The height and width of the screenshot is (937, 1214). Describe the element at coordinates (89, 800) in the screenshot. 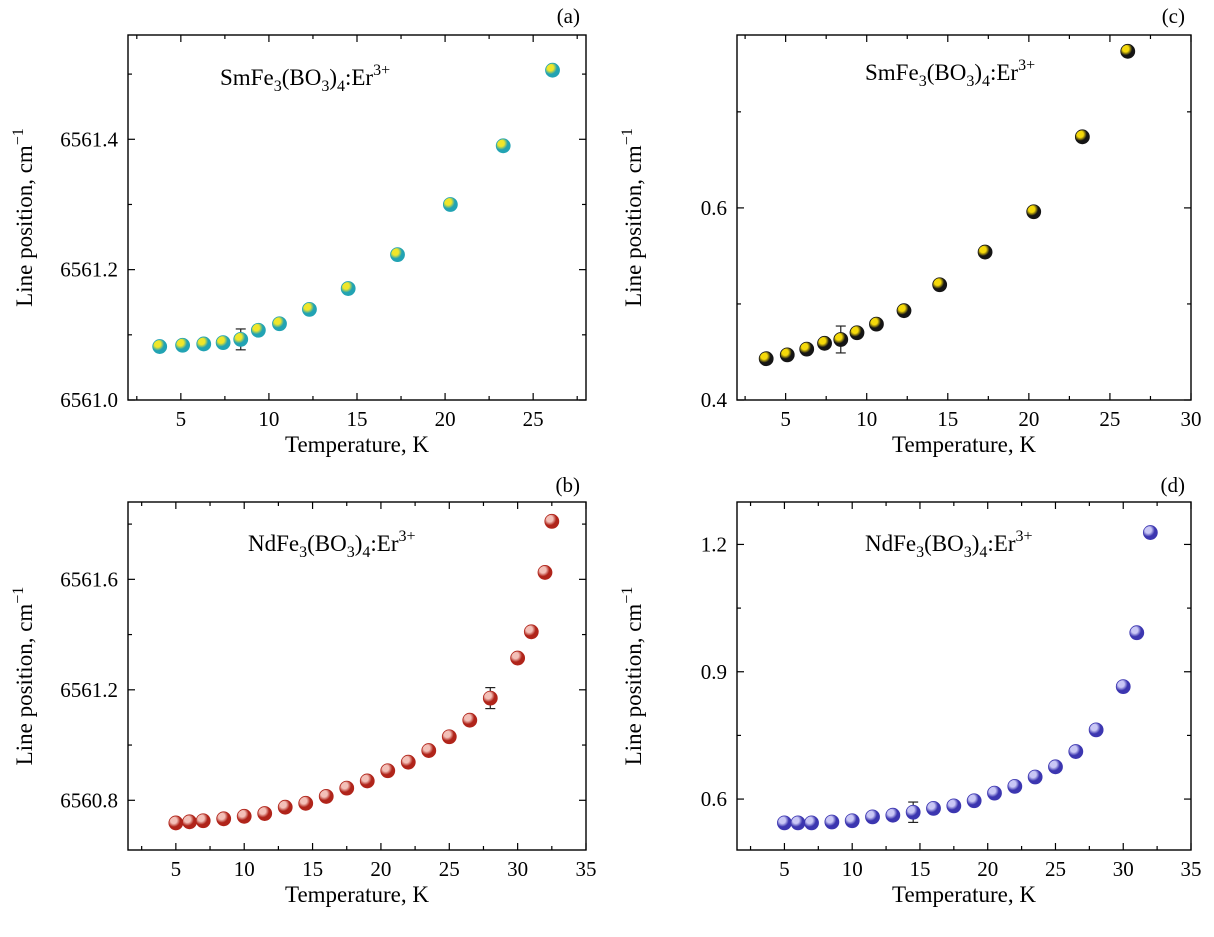

I see `y-tick-label: 6560.8` at that location.